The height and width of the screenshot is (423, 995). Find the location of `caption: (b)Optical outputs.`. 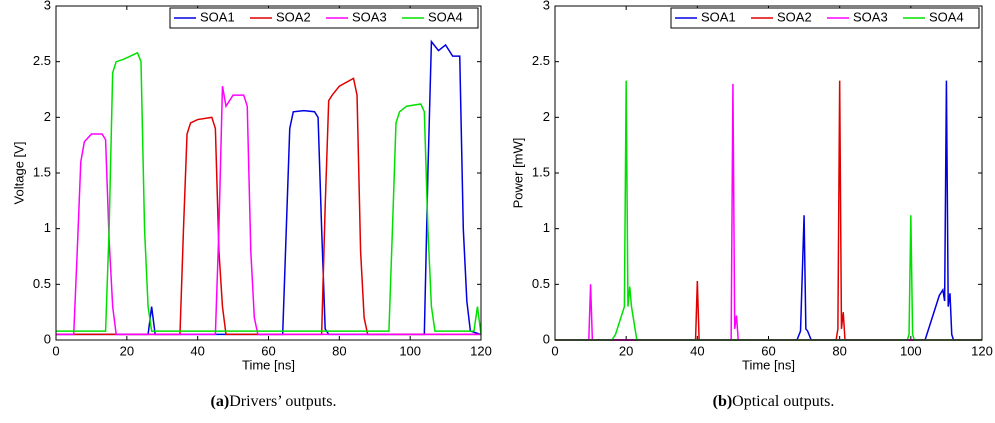

caption: (b)Optical outputs. is located at coordinates (774, 401).